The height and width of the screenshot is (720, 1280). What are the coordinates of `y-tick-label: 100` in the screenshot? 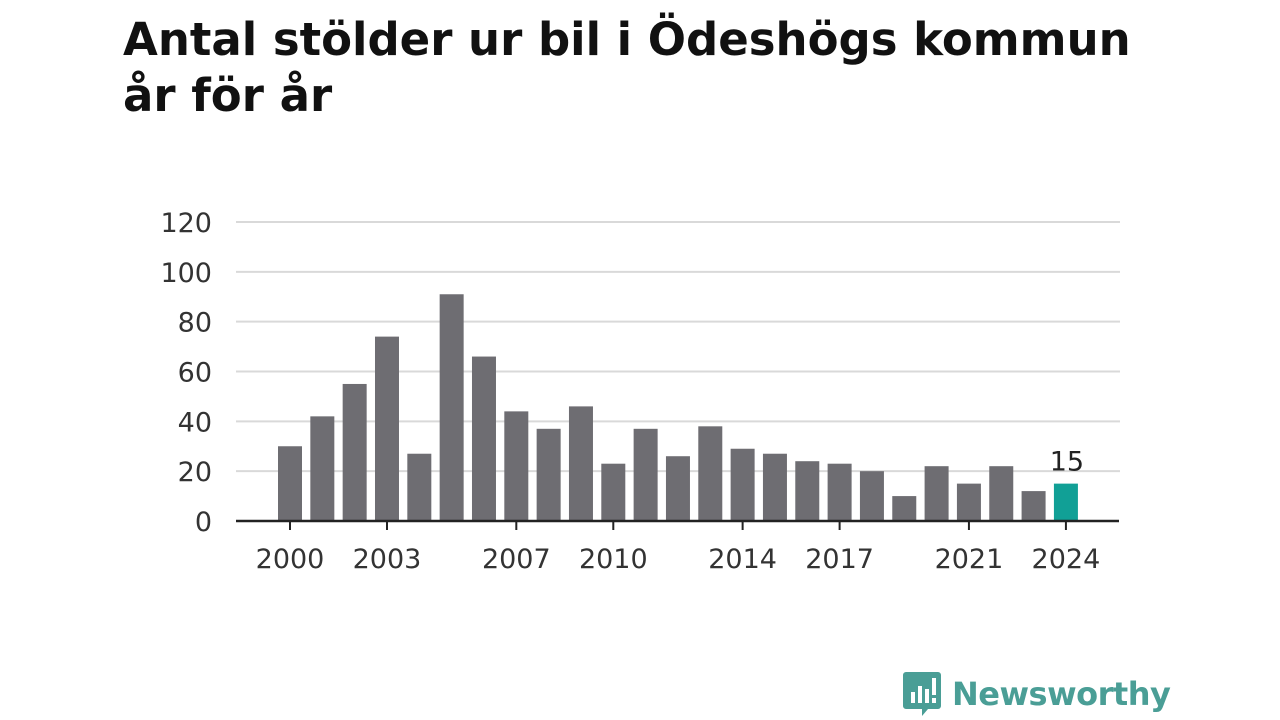 It's located at (186, 273).